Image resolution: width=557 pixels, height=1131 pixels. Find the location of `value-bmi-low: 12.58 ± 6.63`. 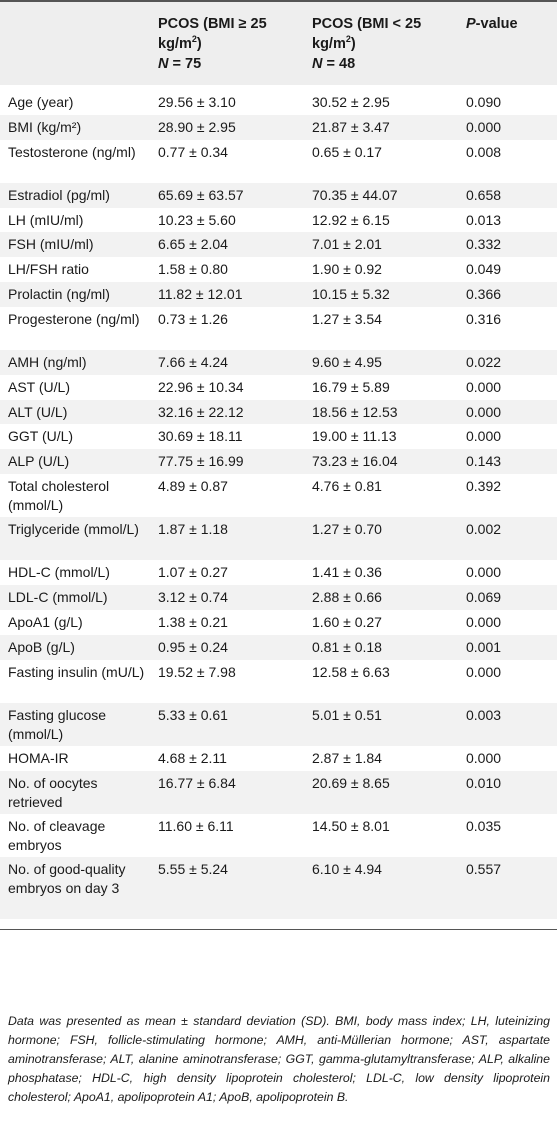

value-bmi-low: 12.58 ± 6.63 is located at coordinates (351, 671).